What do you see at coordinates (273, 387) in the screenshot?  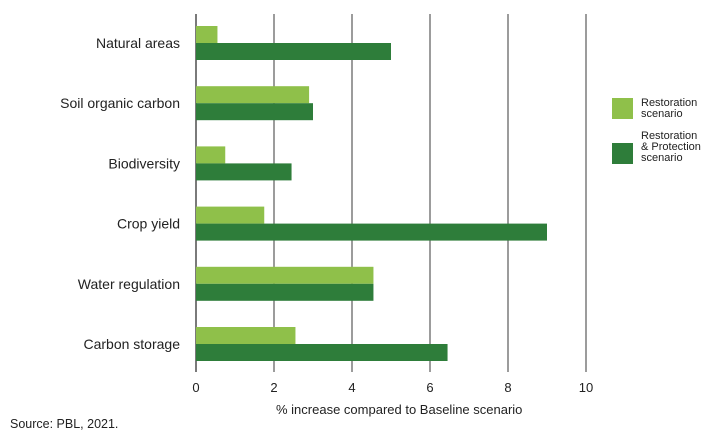 I see `x-tick-label: 2` at bounding box center [273, 387].